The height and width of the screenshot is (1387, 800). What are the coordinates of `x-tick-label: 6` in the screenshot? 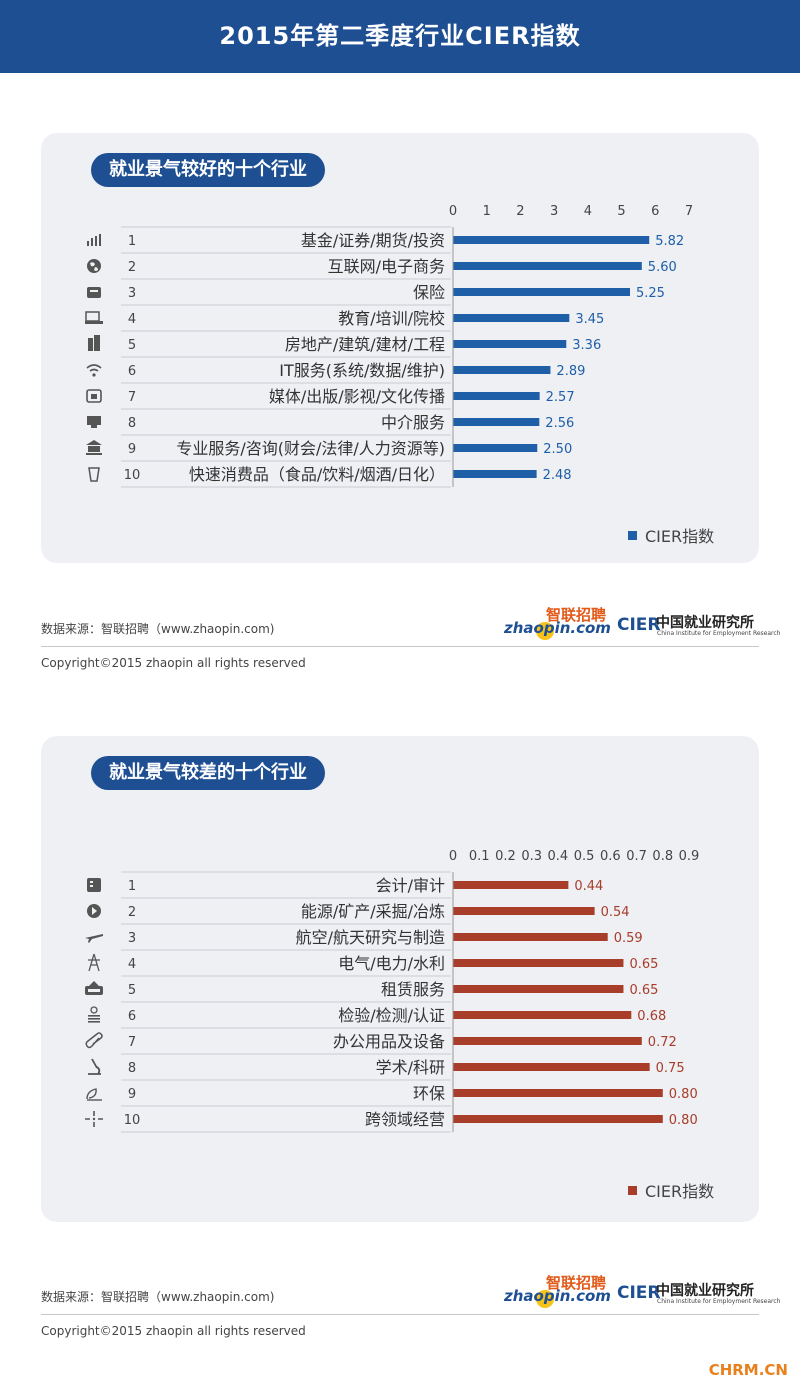 It's located at (655, 211).